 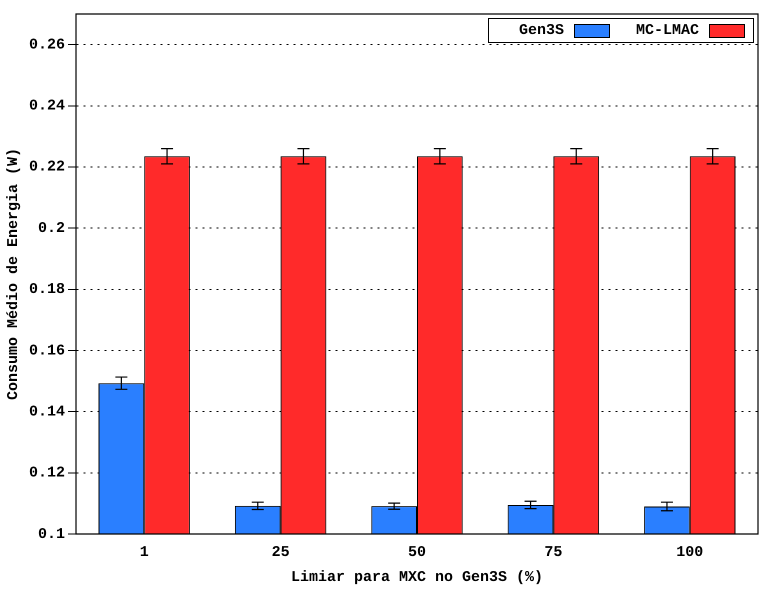 What do you see at coordinates (281, 552) in the screenshot?
I see `x-tick-label: 25` at bounding box center [281, 552].